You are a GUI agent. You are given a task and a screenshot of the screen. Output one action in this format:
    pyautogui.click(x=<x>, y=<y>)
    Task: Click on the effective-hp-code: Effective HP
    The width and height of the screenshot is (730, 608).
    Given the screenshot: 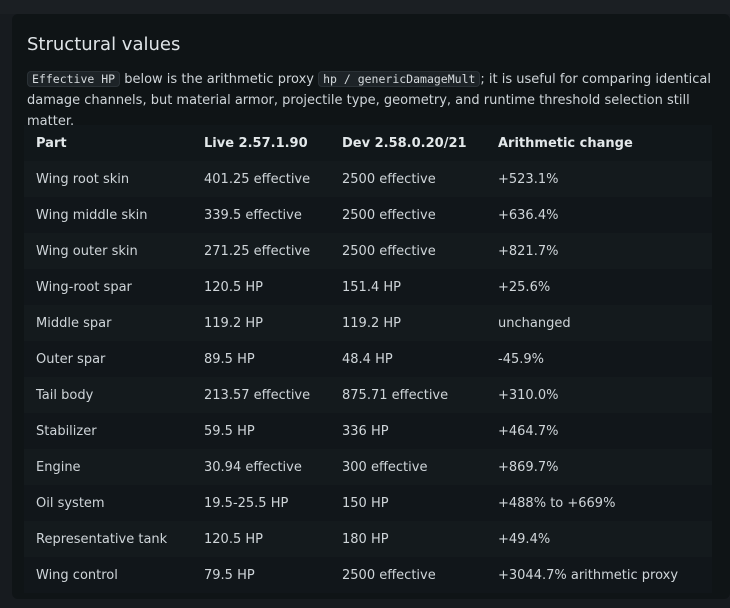 What is the action you would take?
    pyautogui.click(x=74, y=79)
    